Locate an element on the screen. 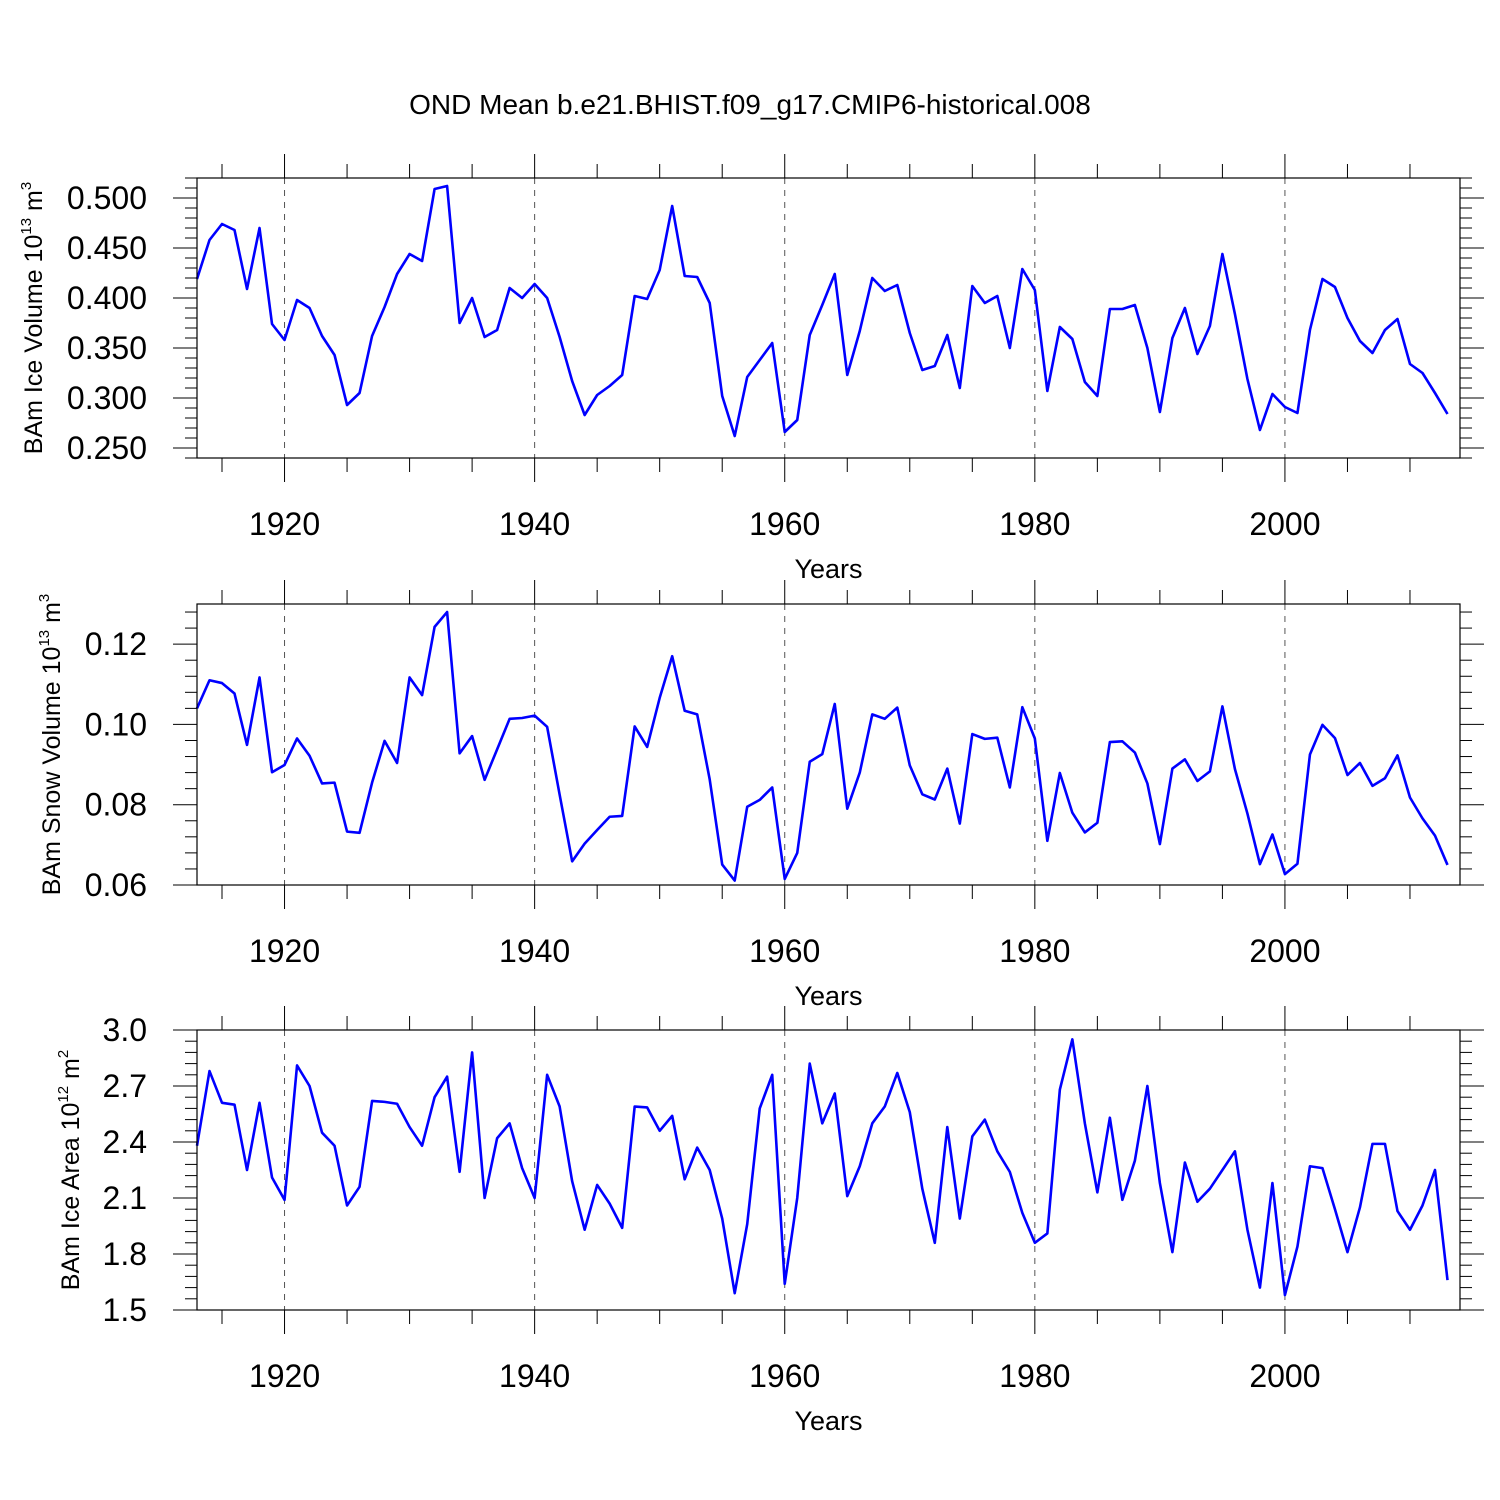 This screenshot has height=1500, width=1500. y-tick-label: 0.400 is located at coordinates (107, 298).